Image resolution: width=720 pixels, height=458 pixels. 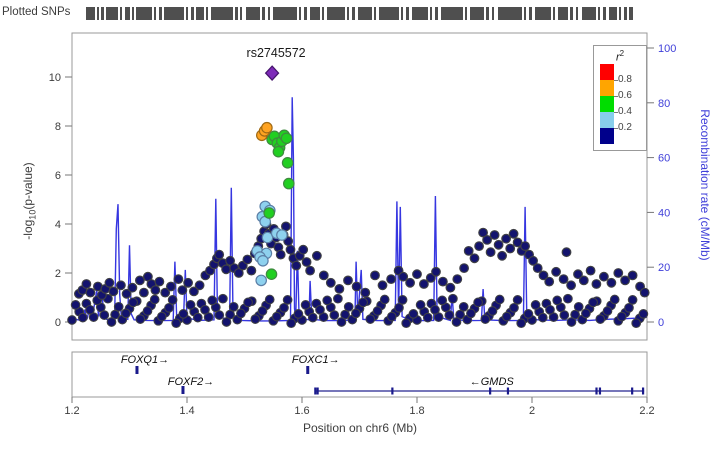 What do you see at coordinates (664, 159) in the screenshot?
I see `y-right-tick-label: 60` at bounding box center [664, 159].